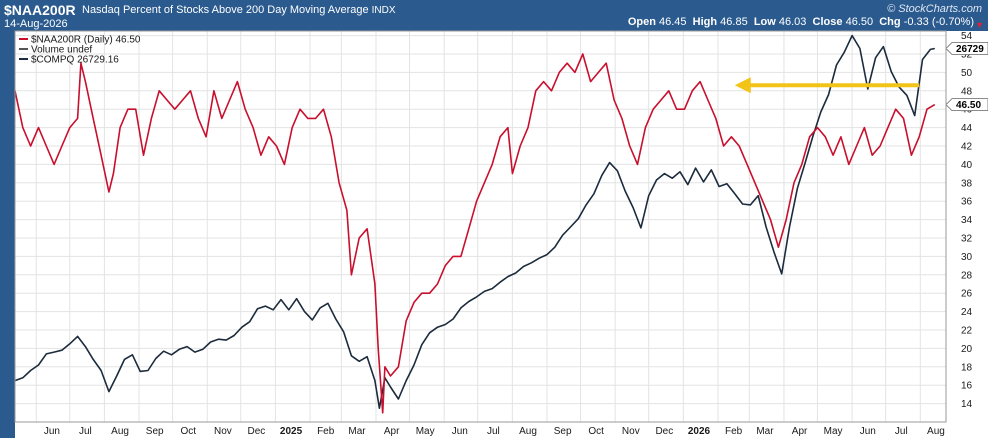 This screenshot has height=438, width=988. What do you see at coordinates (291, 431) in the screenshot?
I see `x-tick-label: 2025` at bounding box center [291, 431].